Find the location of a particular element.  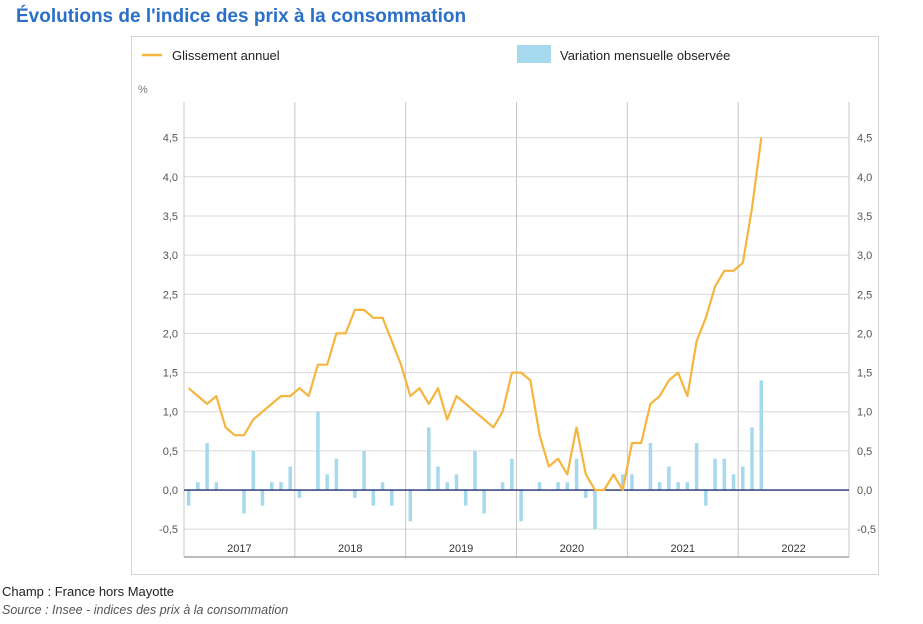

y-tick-label-left: 4,0 is located at coordinates (170, 178).